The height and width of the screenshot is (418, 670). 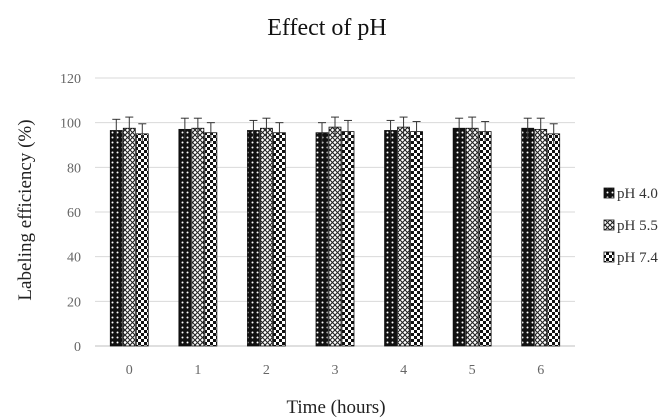 I want to click on error-bars, so click(x=335, y=130).